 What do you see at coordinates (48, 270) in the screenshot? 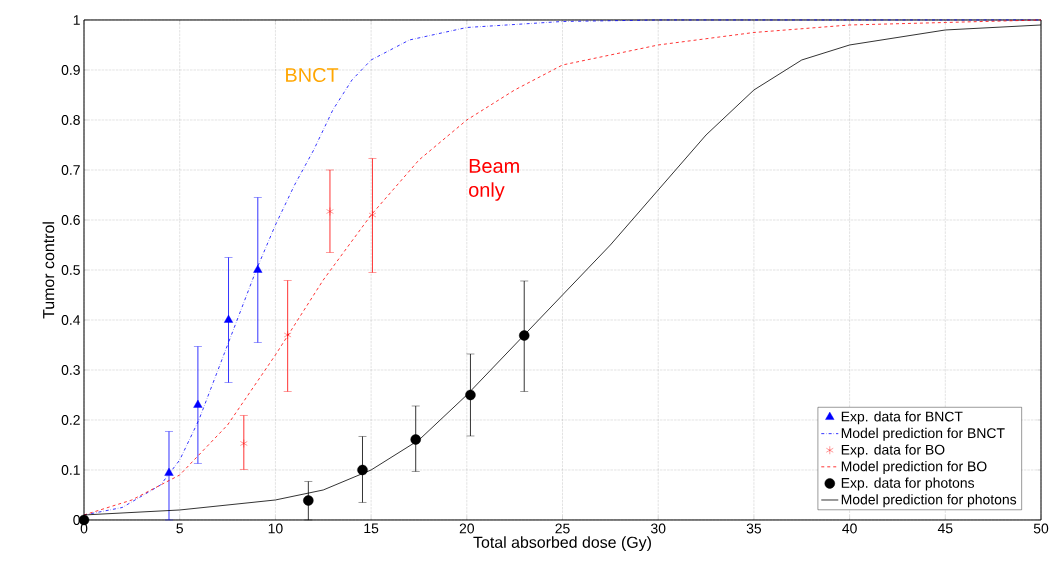
I see `y-axis-title: Tumor control` at bounding box center [48, 270].